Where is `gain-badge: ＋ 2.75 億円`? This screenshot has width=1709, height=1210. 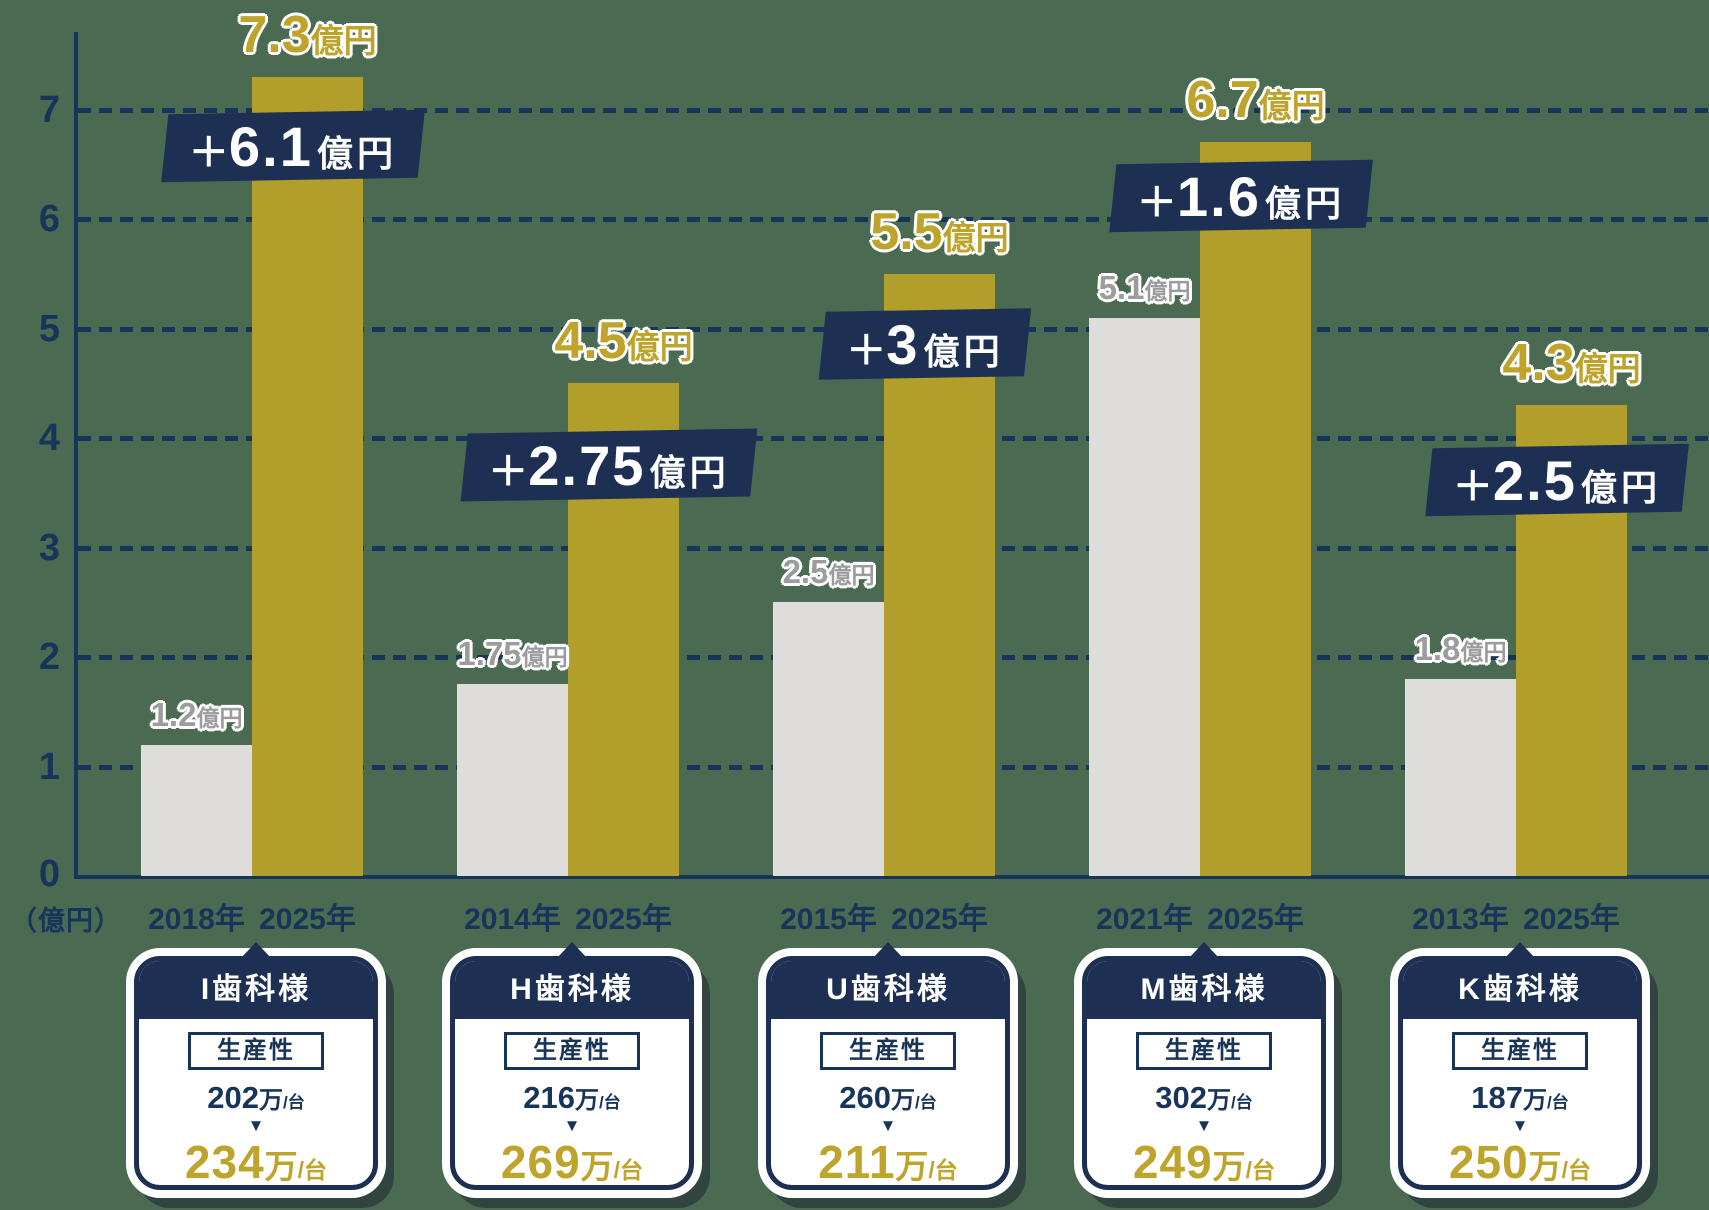
gain-badge: ＋ 2.75 億円 is located at coordinates (608, 465).